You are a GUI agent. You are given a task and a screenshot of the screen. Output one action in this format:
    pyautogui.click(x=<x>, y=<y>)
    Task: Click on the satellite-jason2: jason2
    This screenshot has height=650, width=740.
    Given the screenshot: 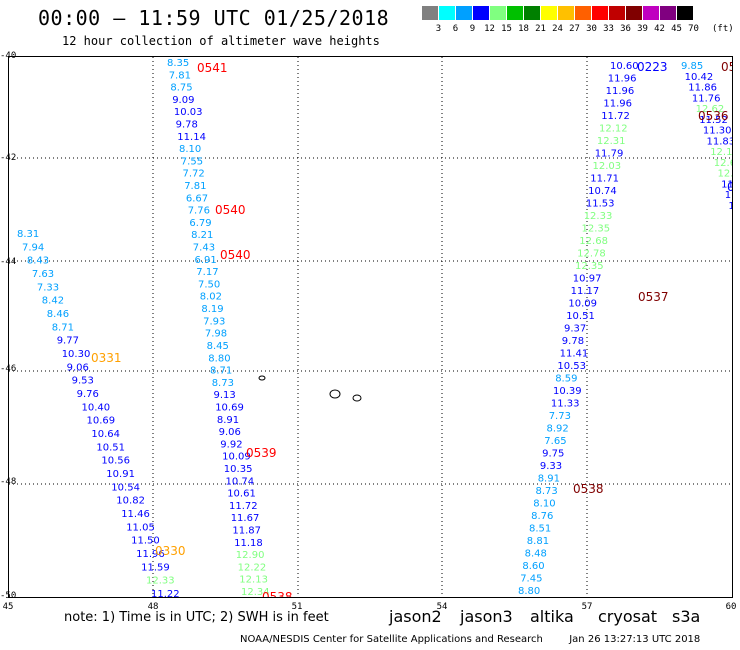 What is the action you would take?
    pyautogui.click(x=415, y=616)
    